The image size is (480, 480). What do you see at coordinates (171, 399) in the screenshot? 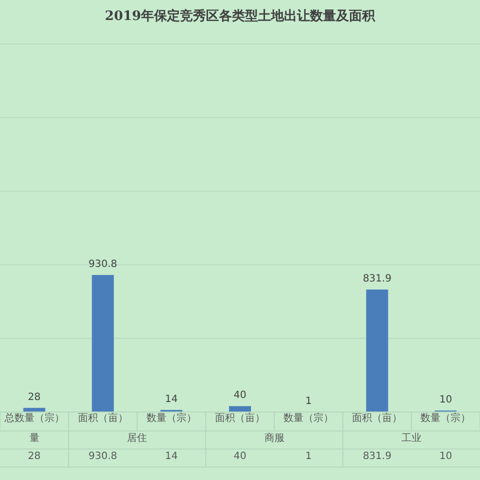
I see `data-label: 14` at bounding box center [171, 399].